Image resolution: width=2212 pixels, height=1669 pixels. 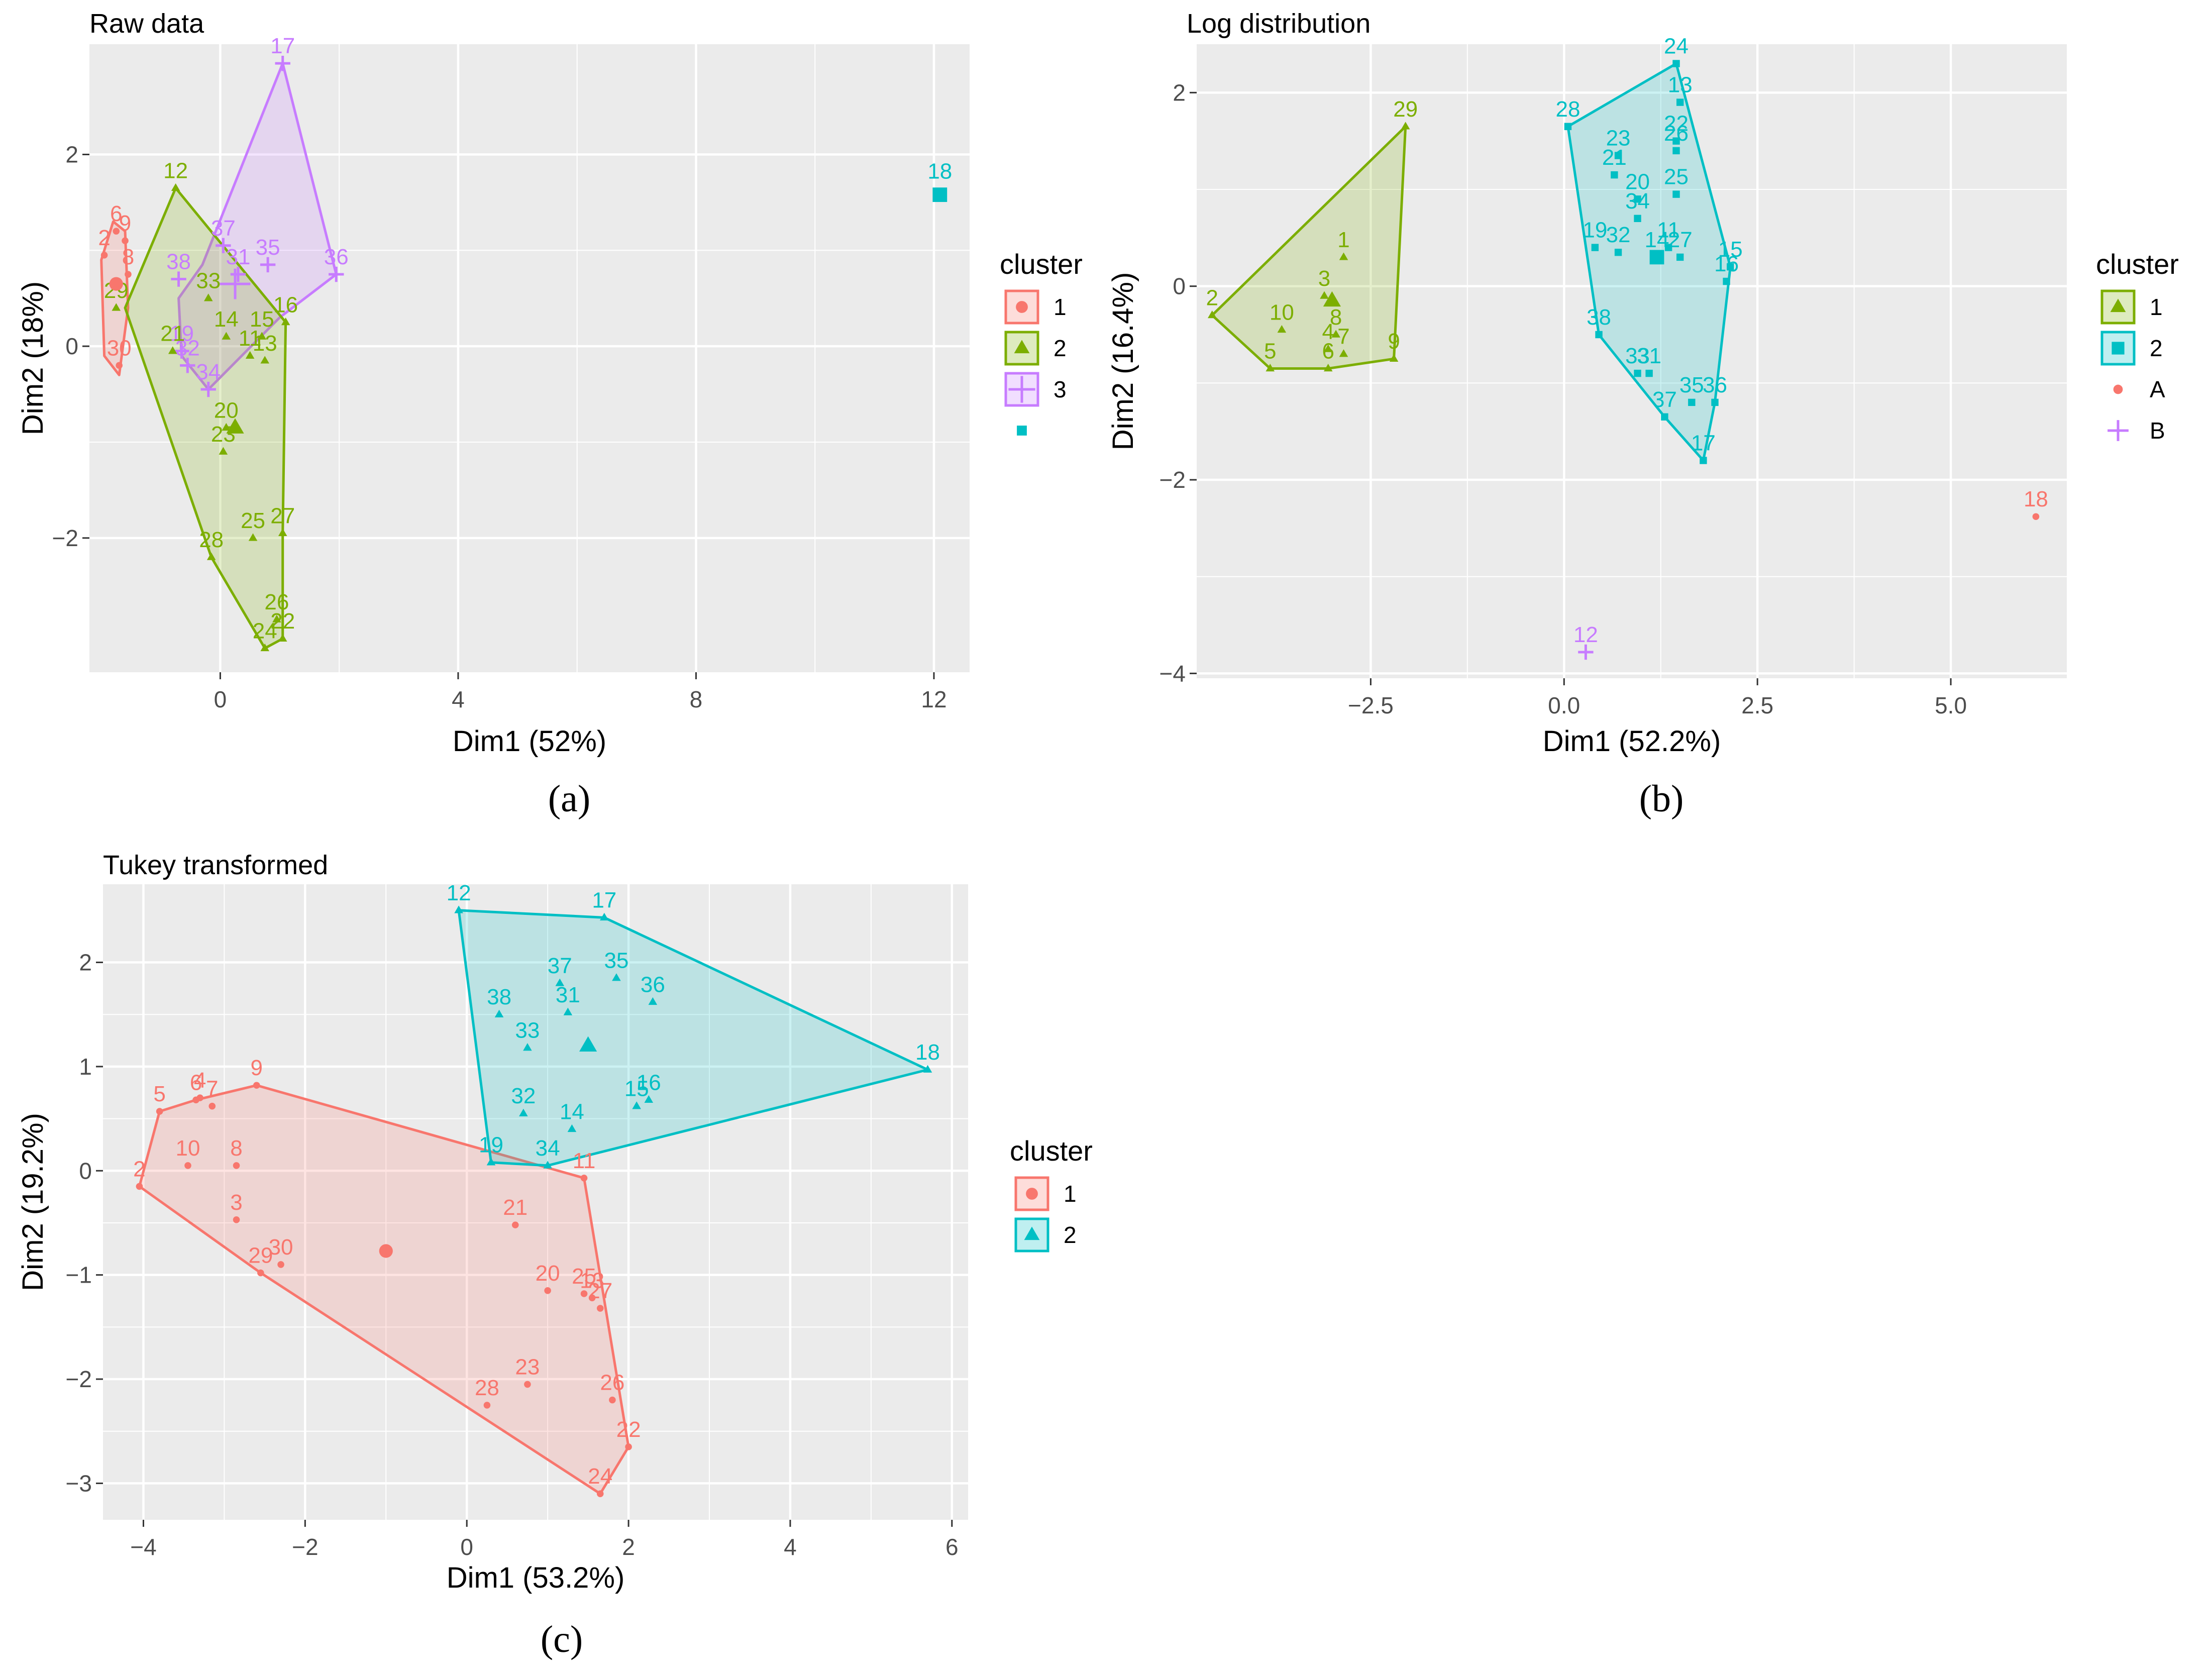 What do you see at coordinates (143, 1547) in the screenshot?
I see `x-tick-label: −4` at bounding box center [143, 1547].